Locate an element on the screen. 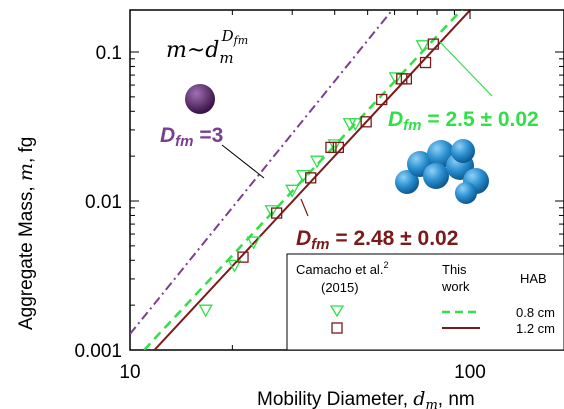 This screenshot has height=409, width=564. equation: m~dmDfm is located at coordinates (207, 47).